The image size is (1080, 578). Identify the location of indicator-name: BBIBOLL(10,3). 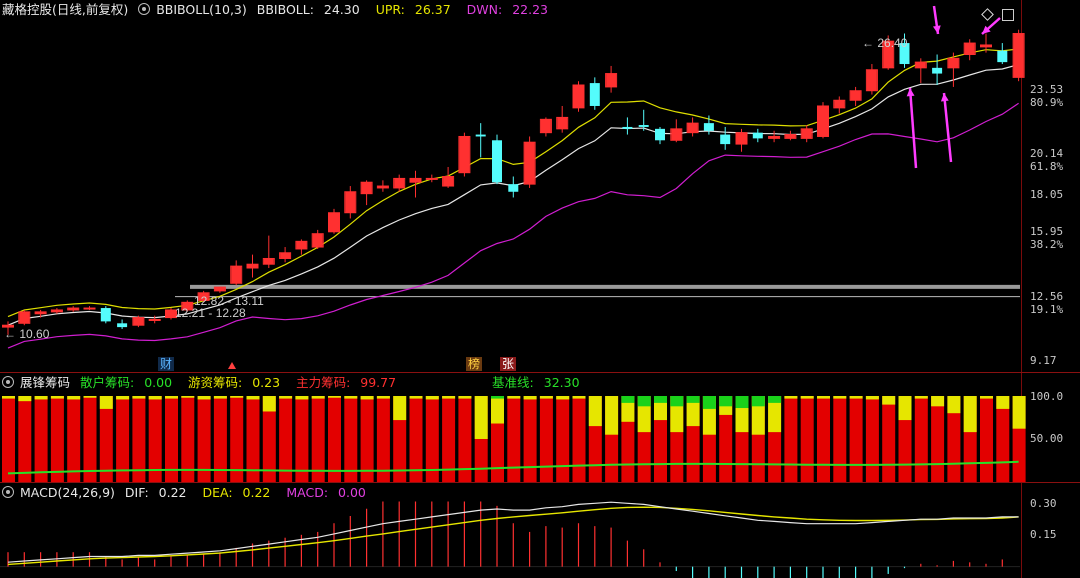
(201, 9).